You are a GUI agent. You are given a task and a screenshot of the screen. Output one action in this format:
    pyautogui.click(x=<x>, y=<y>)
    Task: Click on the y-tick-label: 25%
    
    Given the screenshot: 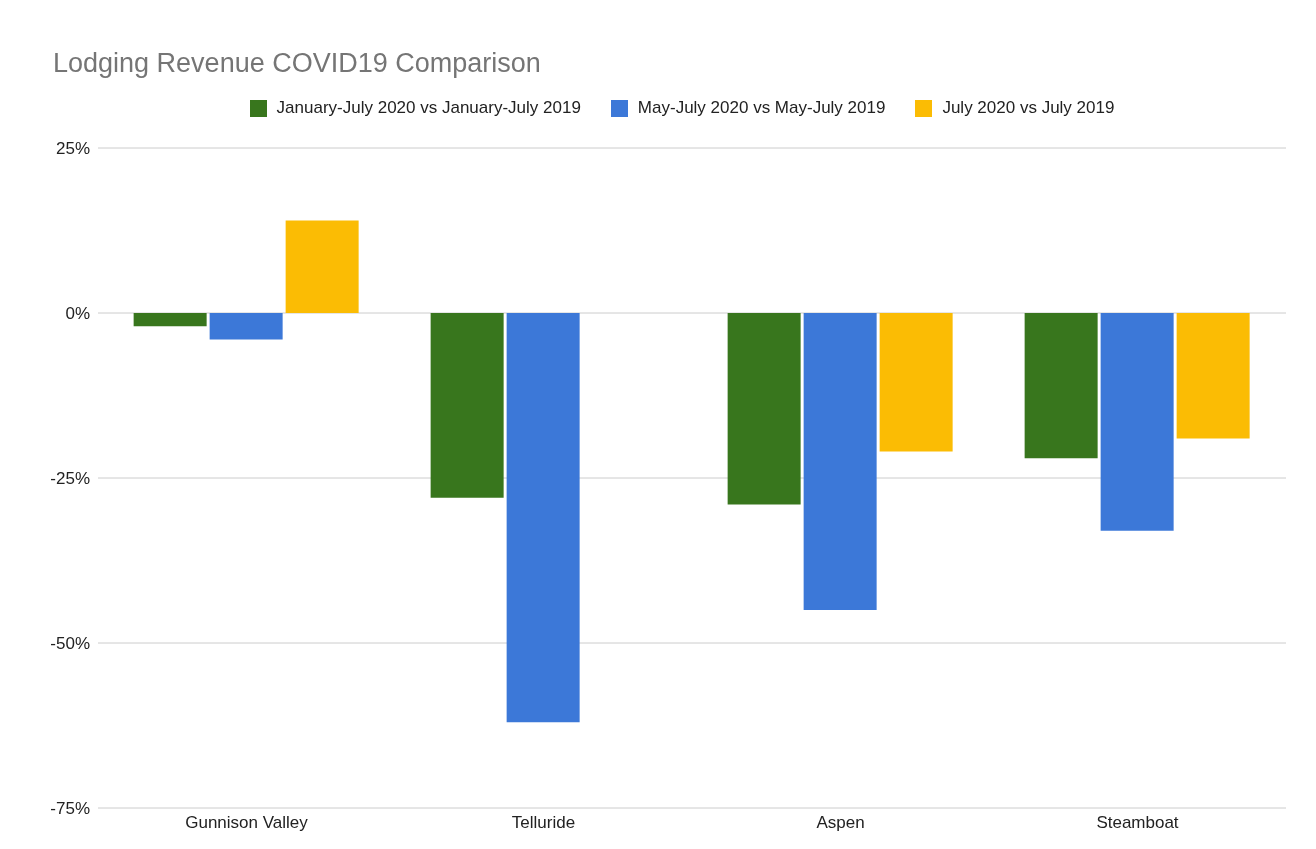 What is the action you would take?
    pyautogui.click(x=72, y=149)
    